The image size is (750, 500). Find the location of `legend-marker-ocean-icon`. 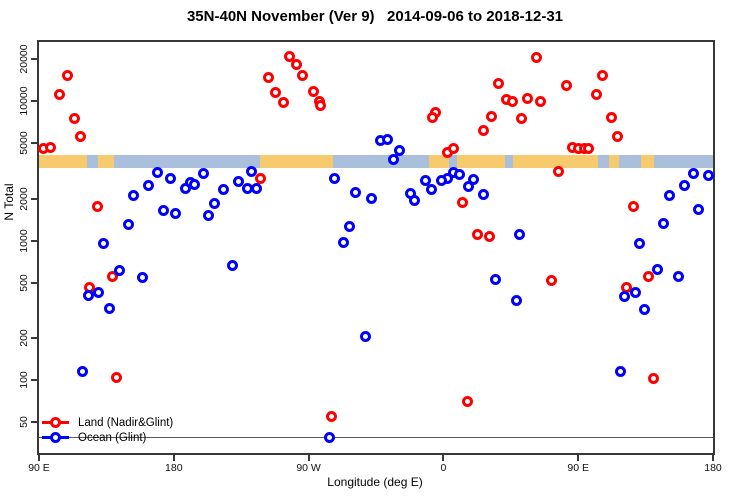

legend-marker-ocean-icon is located at coordinates (55, 437).